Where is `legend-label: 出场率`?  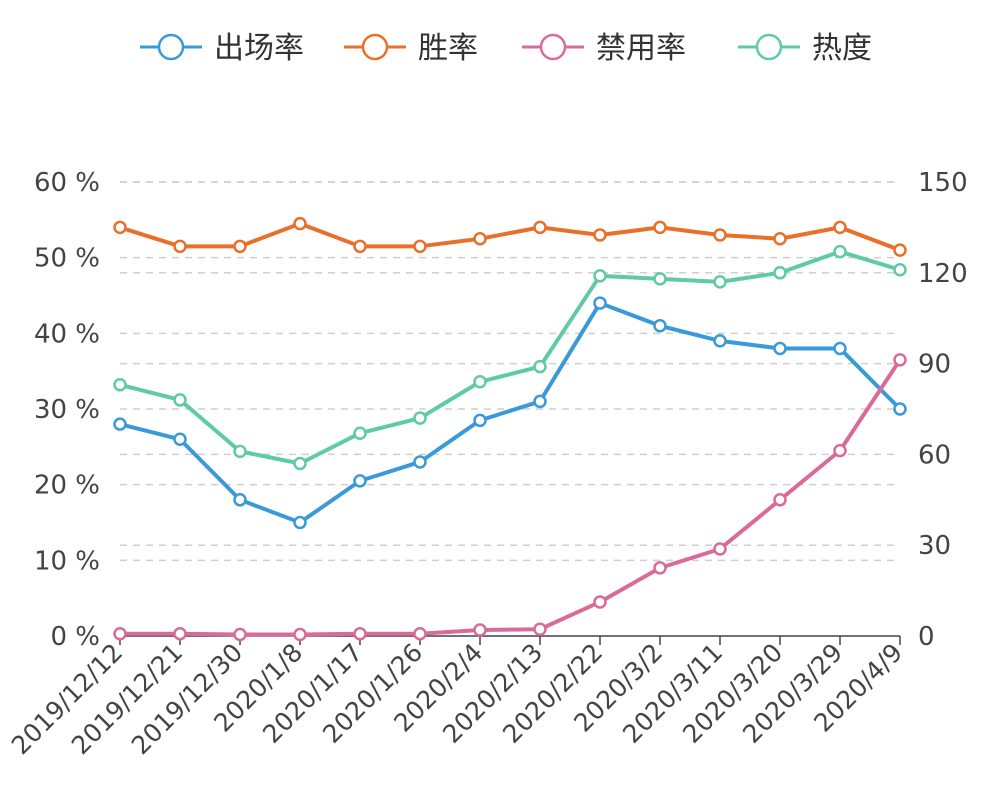
legend-label: 出场率 is located at coordinates (259, 48).